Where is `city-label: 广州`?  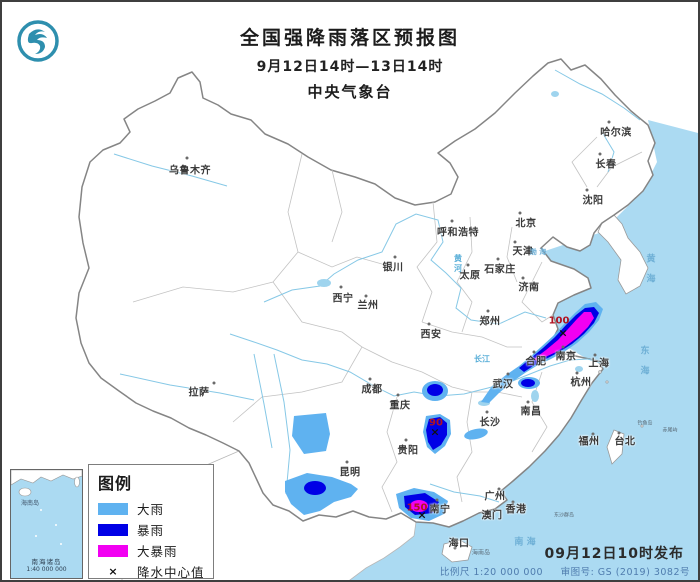 city-label: 广州 is located at coordinates (495, 497).